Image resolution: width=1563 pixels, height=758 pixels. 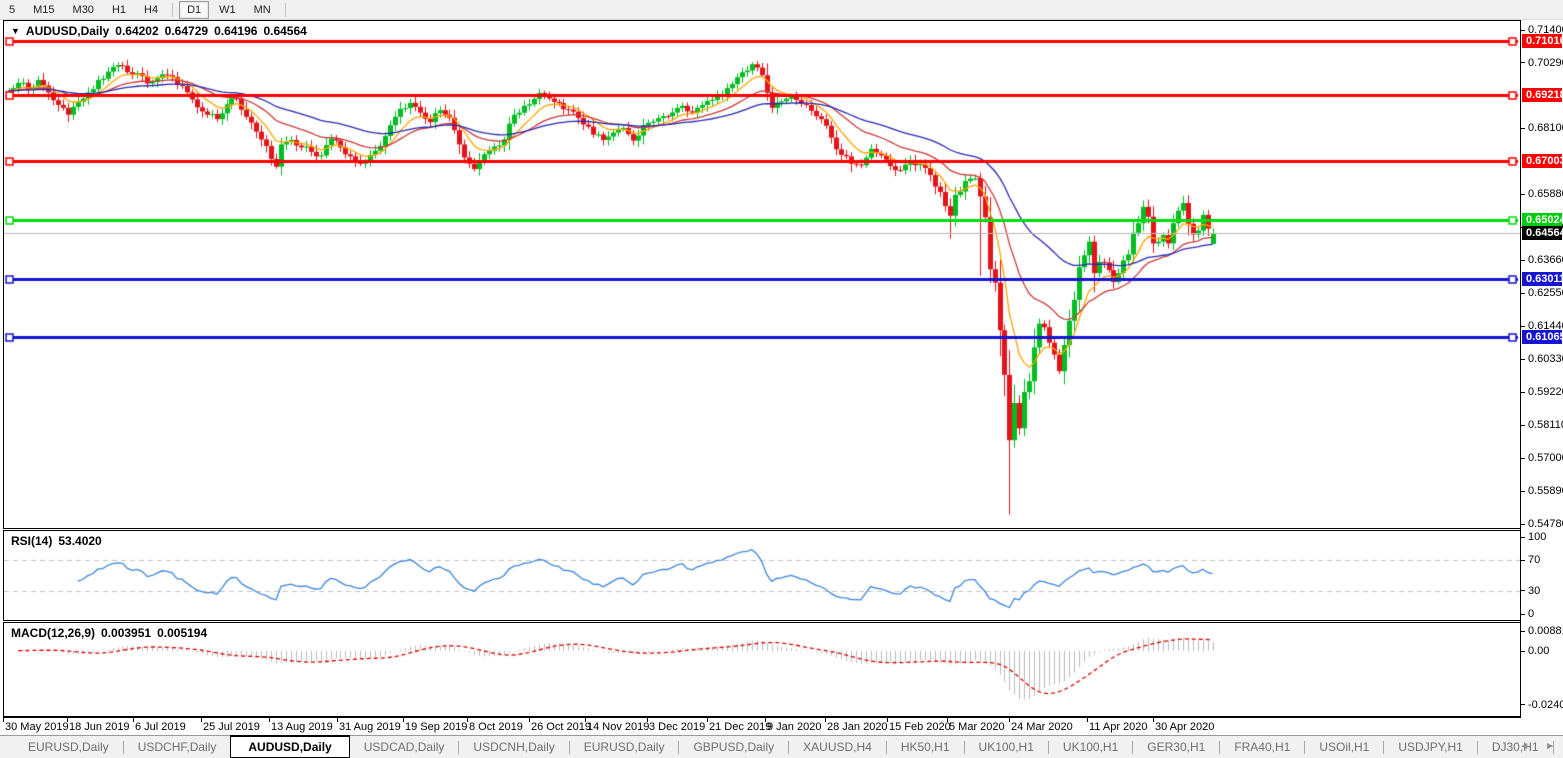 What do you see at coordinates (83, 9) in the screenshot?
I see `timeframe-button-M30: M30` at bounding box center [83, 9].